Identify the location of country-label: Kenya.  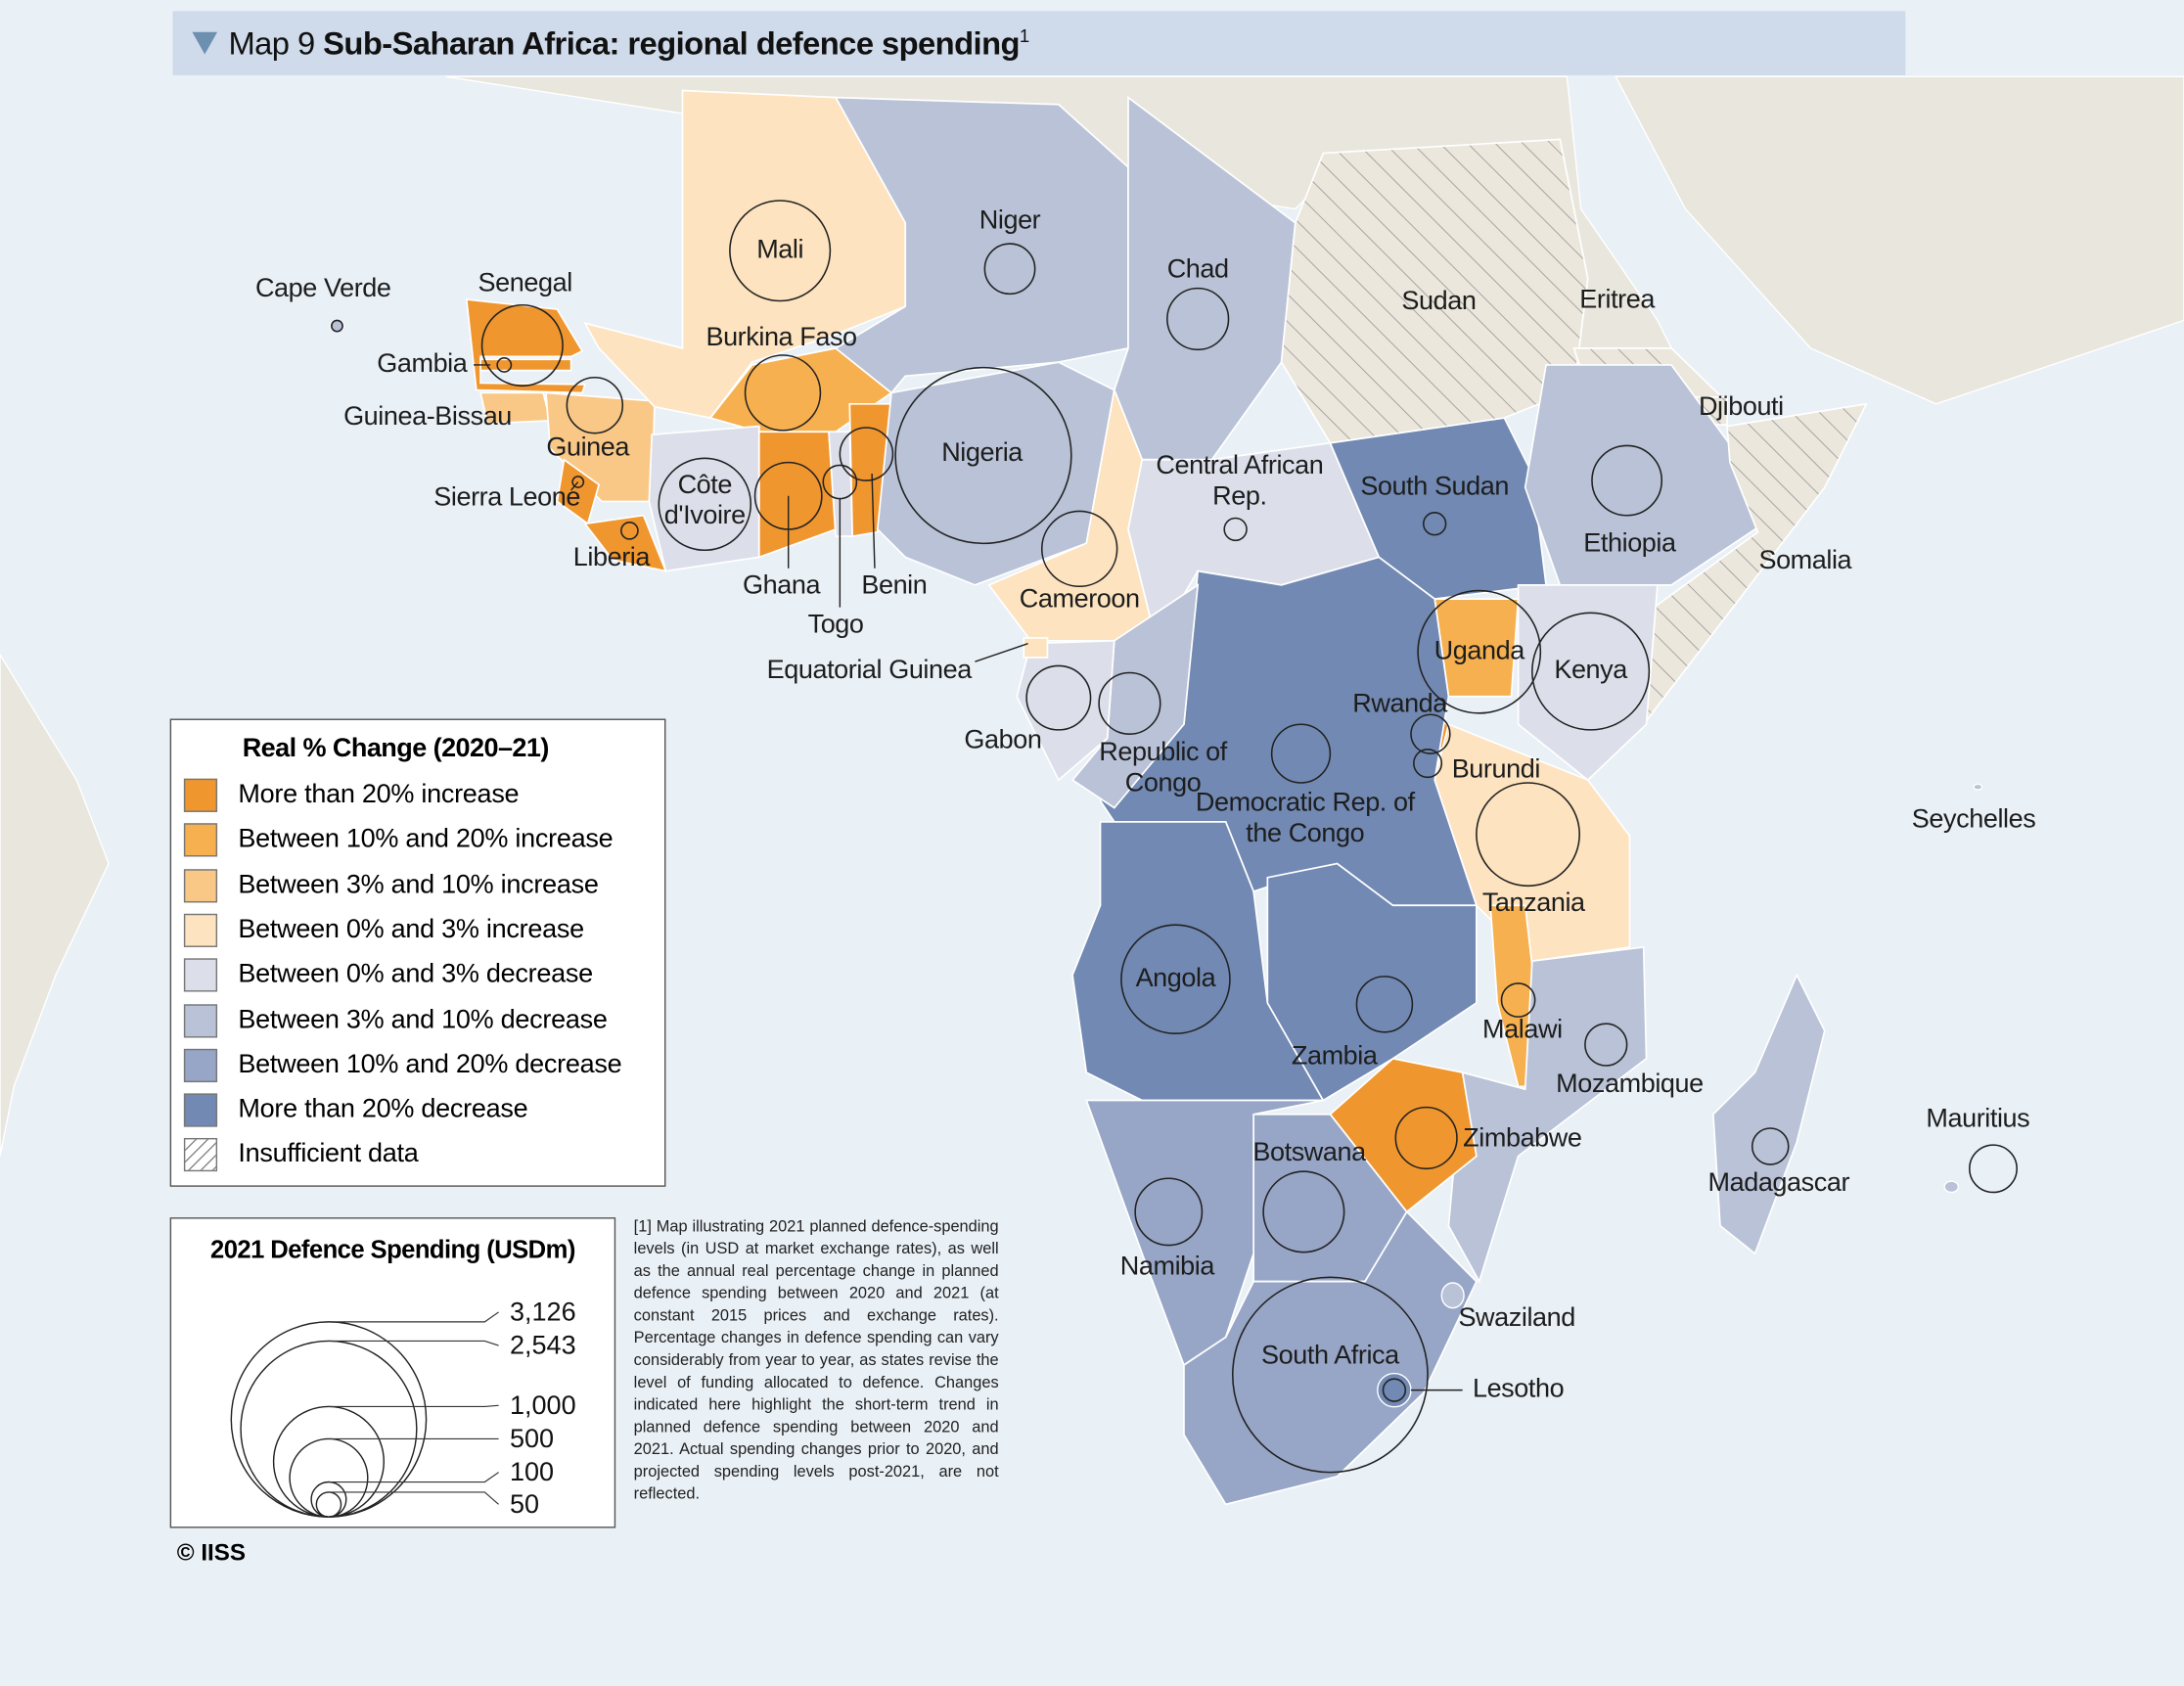
(1590, 671).